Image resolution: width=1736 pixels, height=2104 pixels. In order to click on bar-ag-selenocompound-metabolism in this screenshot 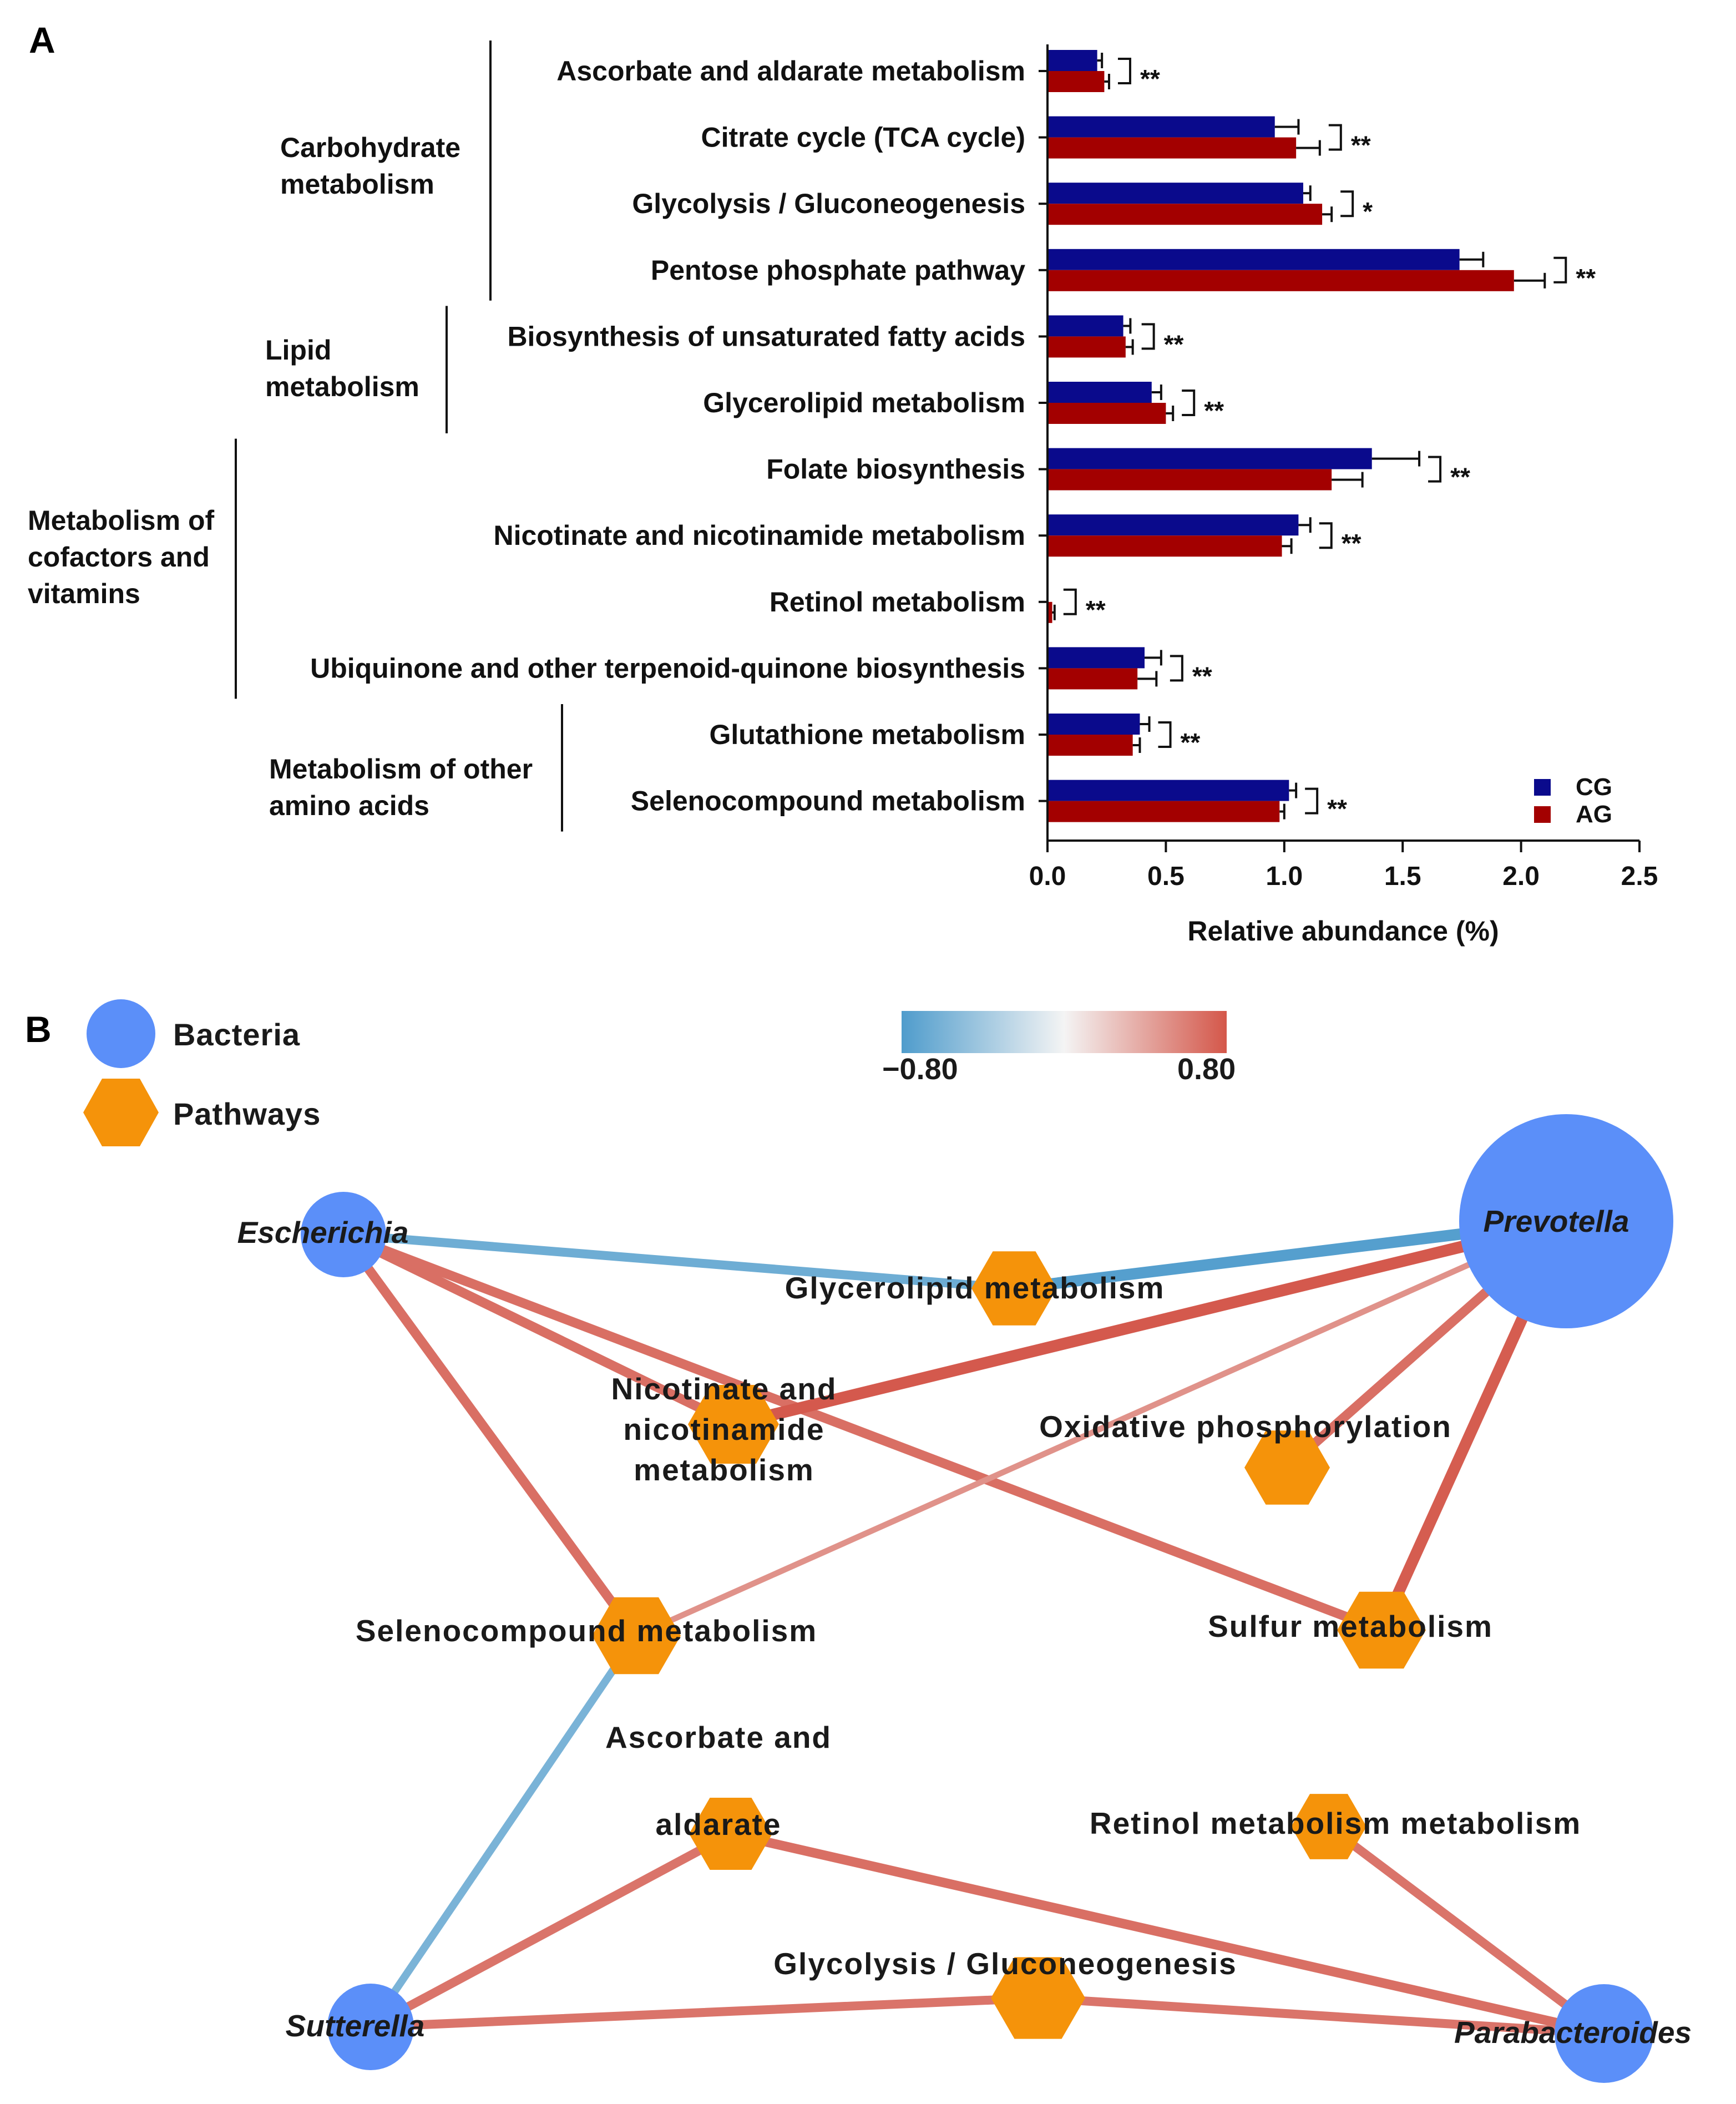, I will do `click(1164, 811)`.